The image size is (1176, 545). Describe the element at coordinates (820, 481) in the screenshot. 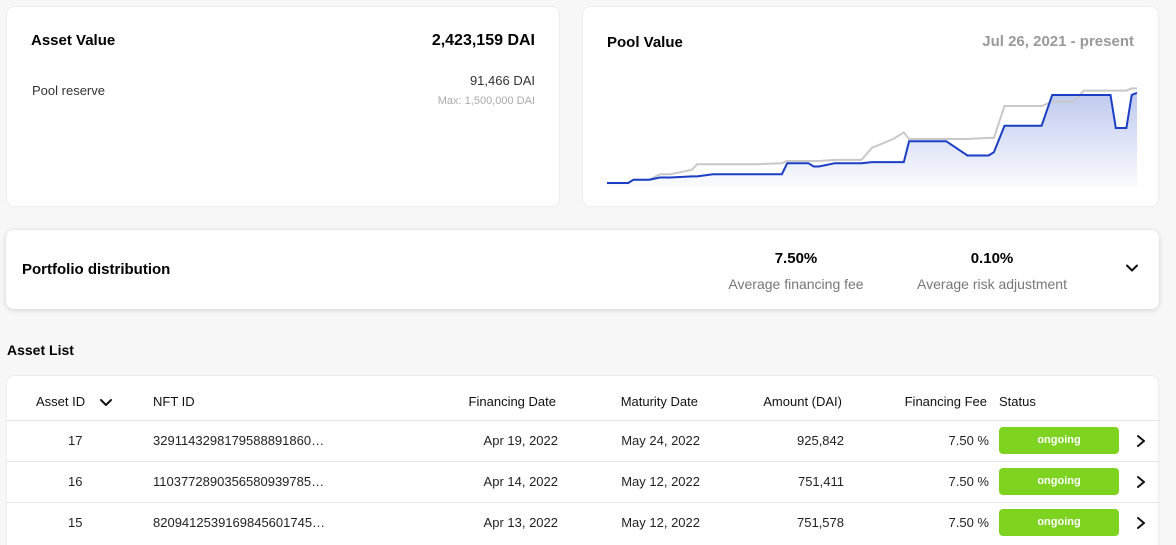

I see `cell-amount: 751,411` at that location.